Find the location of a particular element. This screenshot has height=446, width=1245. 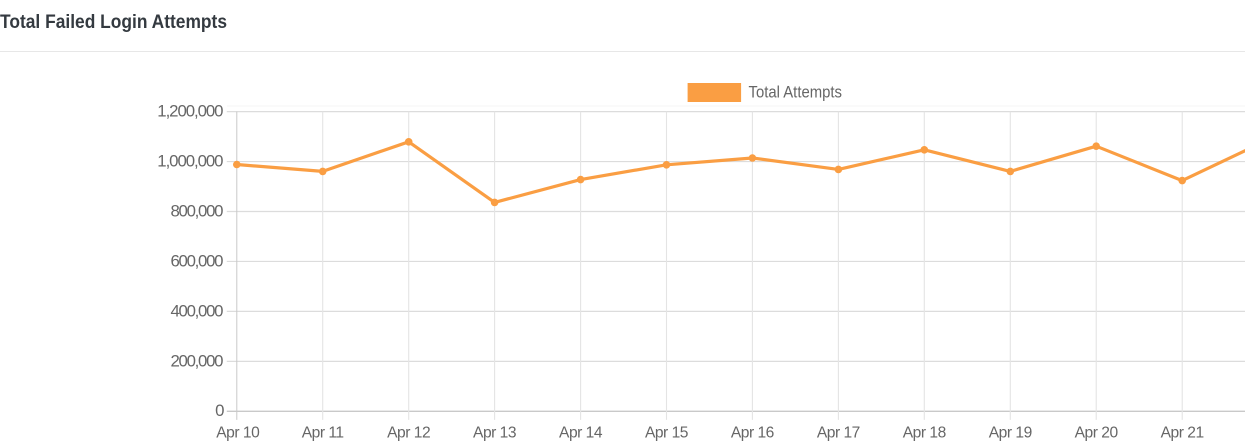

svg-text: Apr 11 is located at coordinates (323, 432).